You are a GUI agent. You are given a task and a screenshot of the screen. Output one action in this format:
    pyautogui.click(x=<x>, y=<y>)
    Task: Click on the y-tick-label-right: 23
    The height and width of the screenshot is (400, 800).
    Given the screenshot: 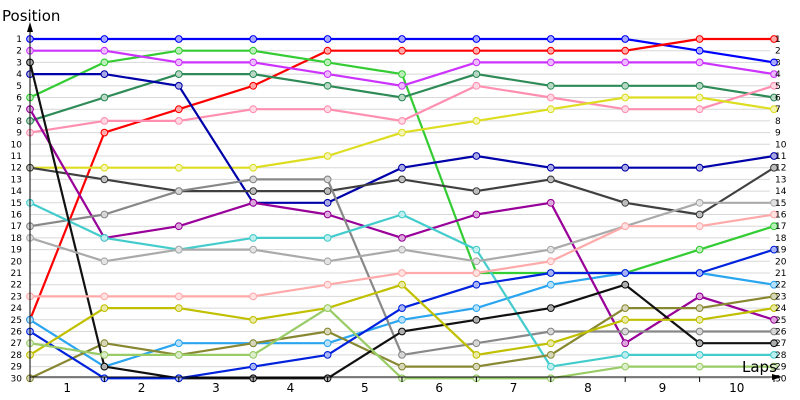 What is the action you would take?
    pyautogui.click(x=780, y=297)
    